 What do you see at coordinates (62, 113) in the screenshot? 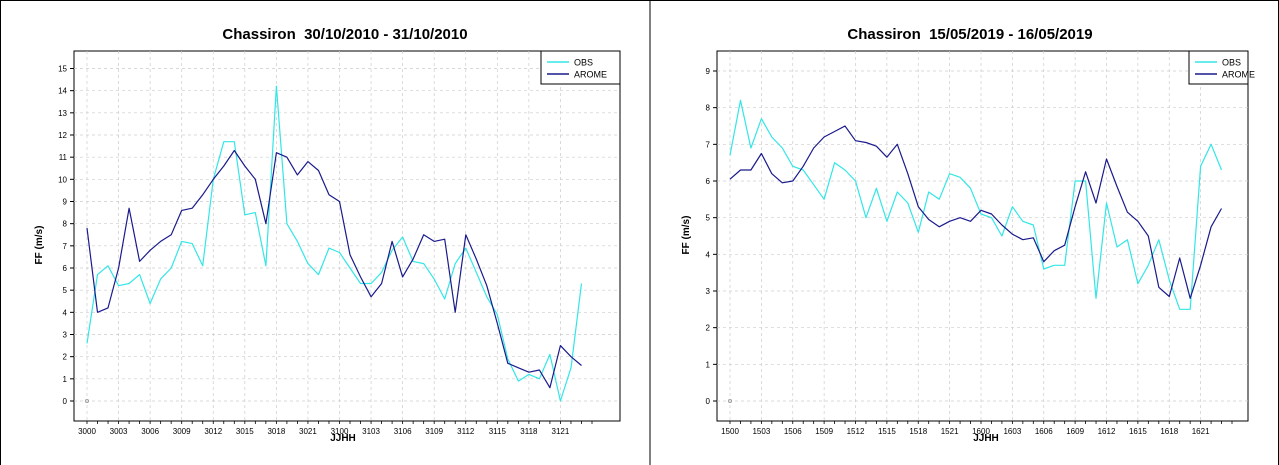
I see `y-tick-label: 13` at bounding box center [62, 113].